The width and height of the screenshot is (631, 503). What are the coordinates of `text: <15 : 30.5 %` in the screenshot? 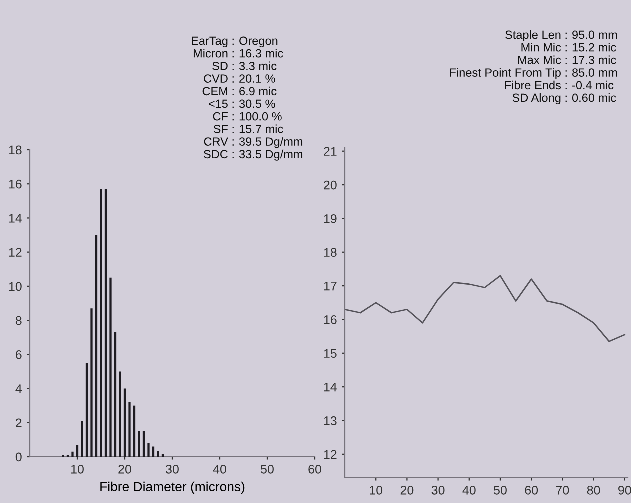 It's located at (242, 104).